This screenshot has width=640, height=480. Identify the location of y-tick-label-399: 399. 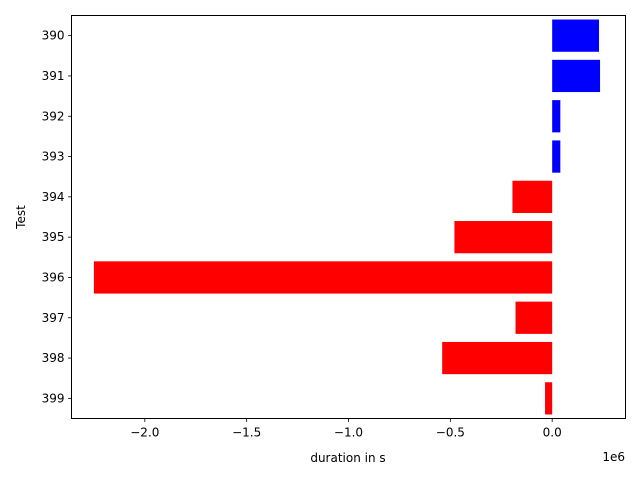
(53, 398).